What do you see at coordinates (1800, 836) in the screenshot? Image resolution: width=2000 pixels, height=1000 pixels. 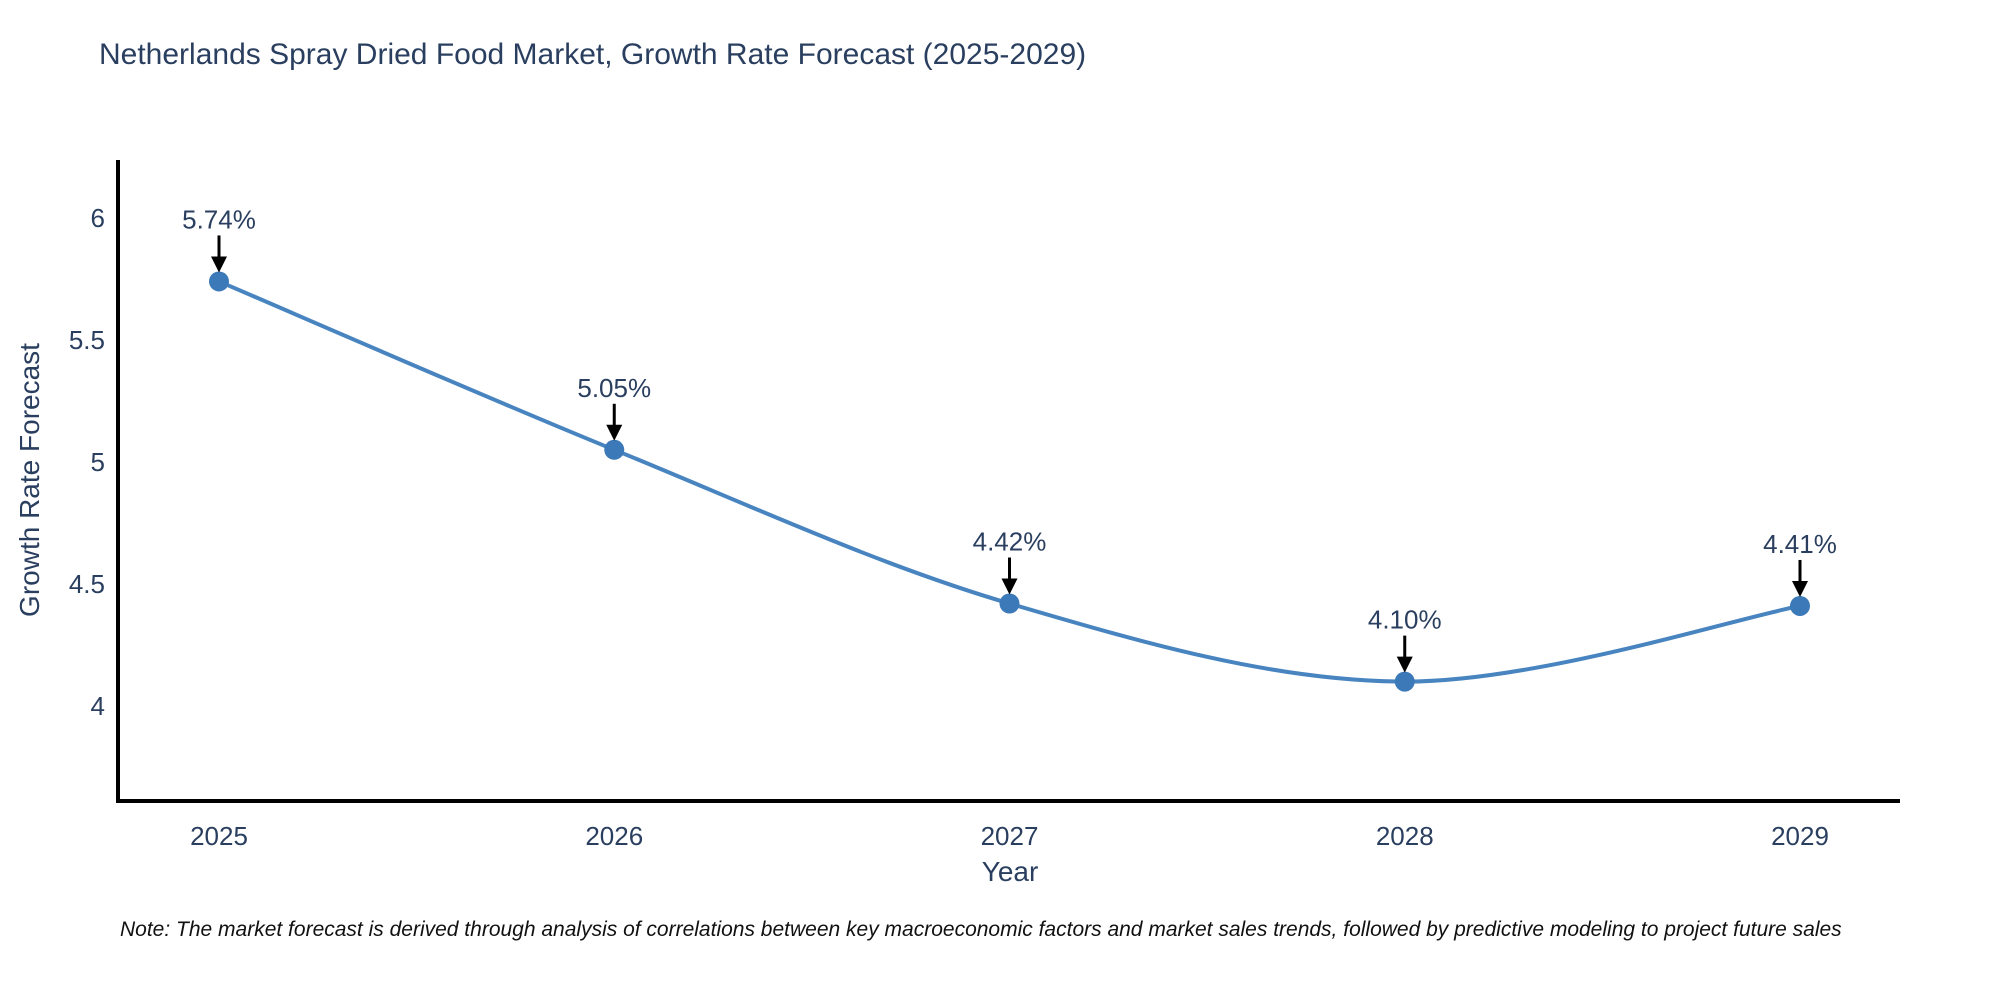 I see `x-tick-label: 2029` at bounding box center [1800, 836].